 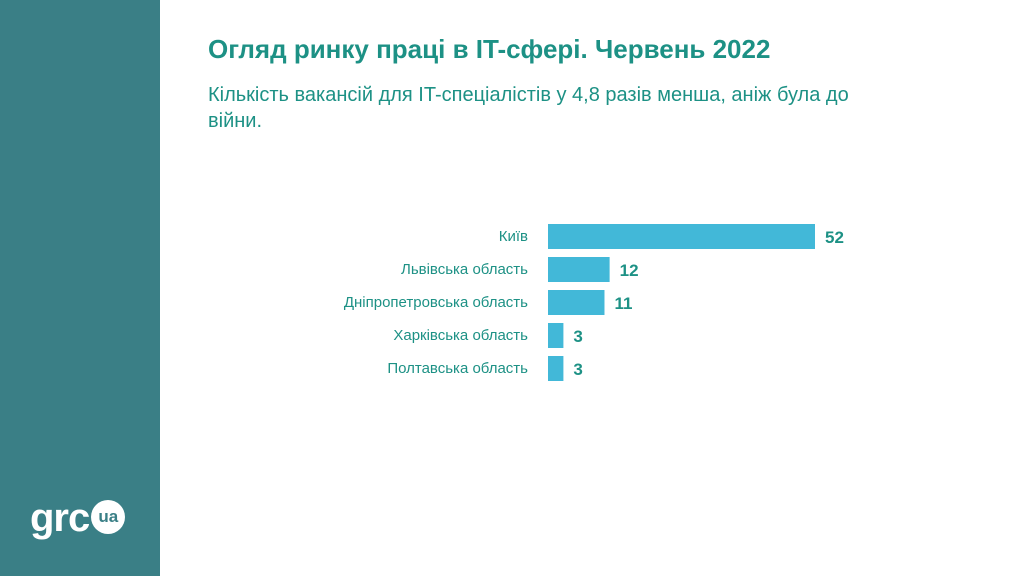 What do you see at coordinates (460, 335) in the screenshot?
I see `category-label: Харківська область` at bounding box center [460, 335].